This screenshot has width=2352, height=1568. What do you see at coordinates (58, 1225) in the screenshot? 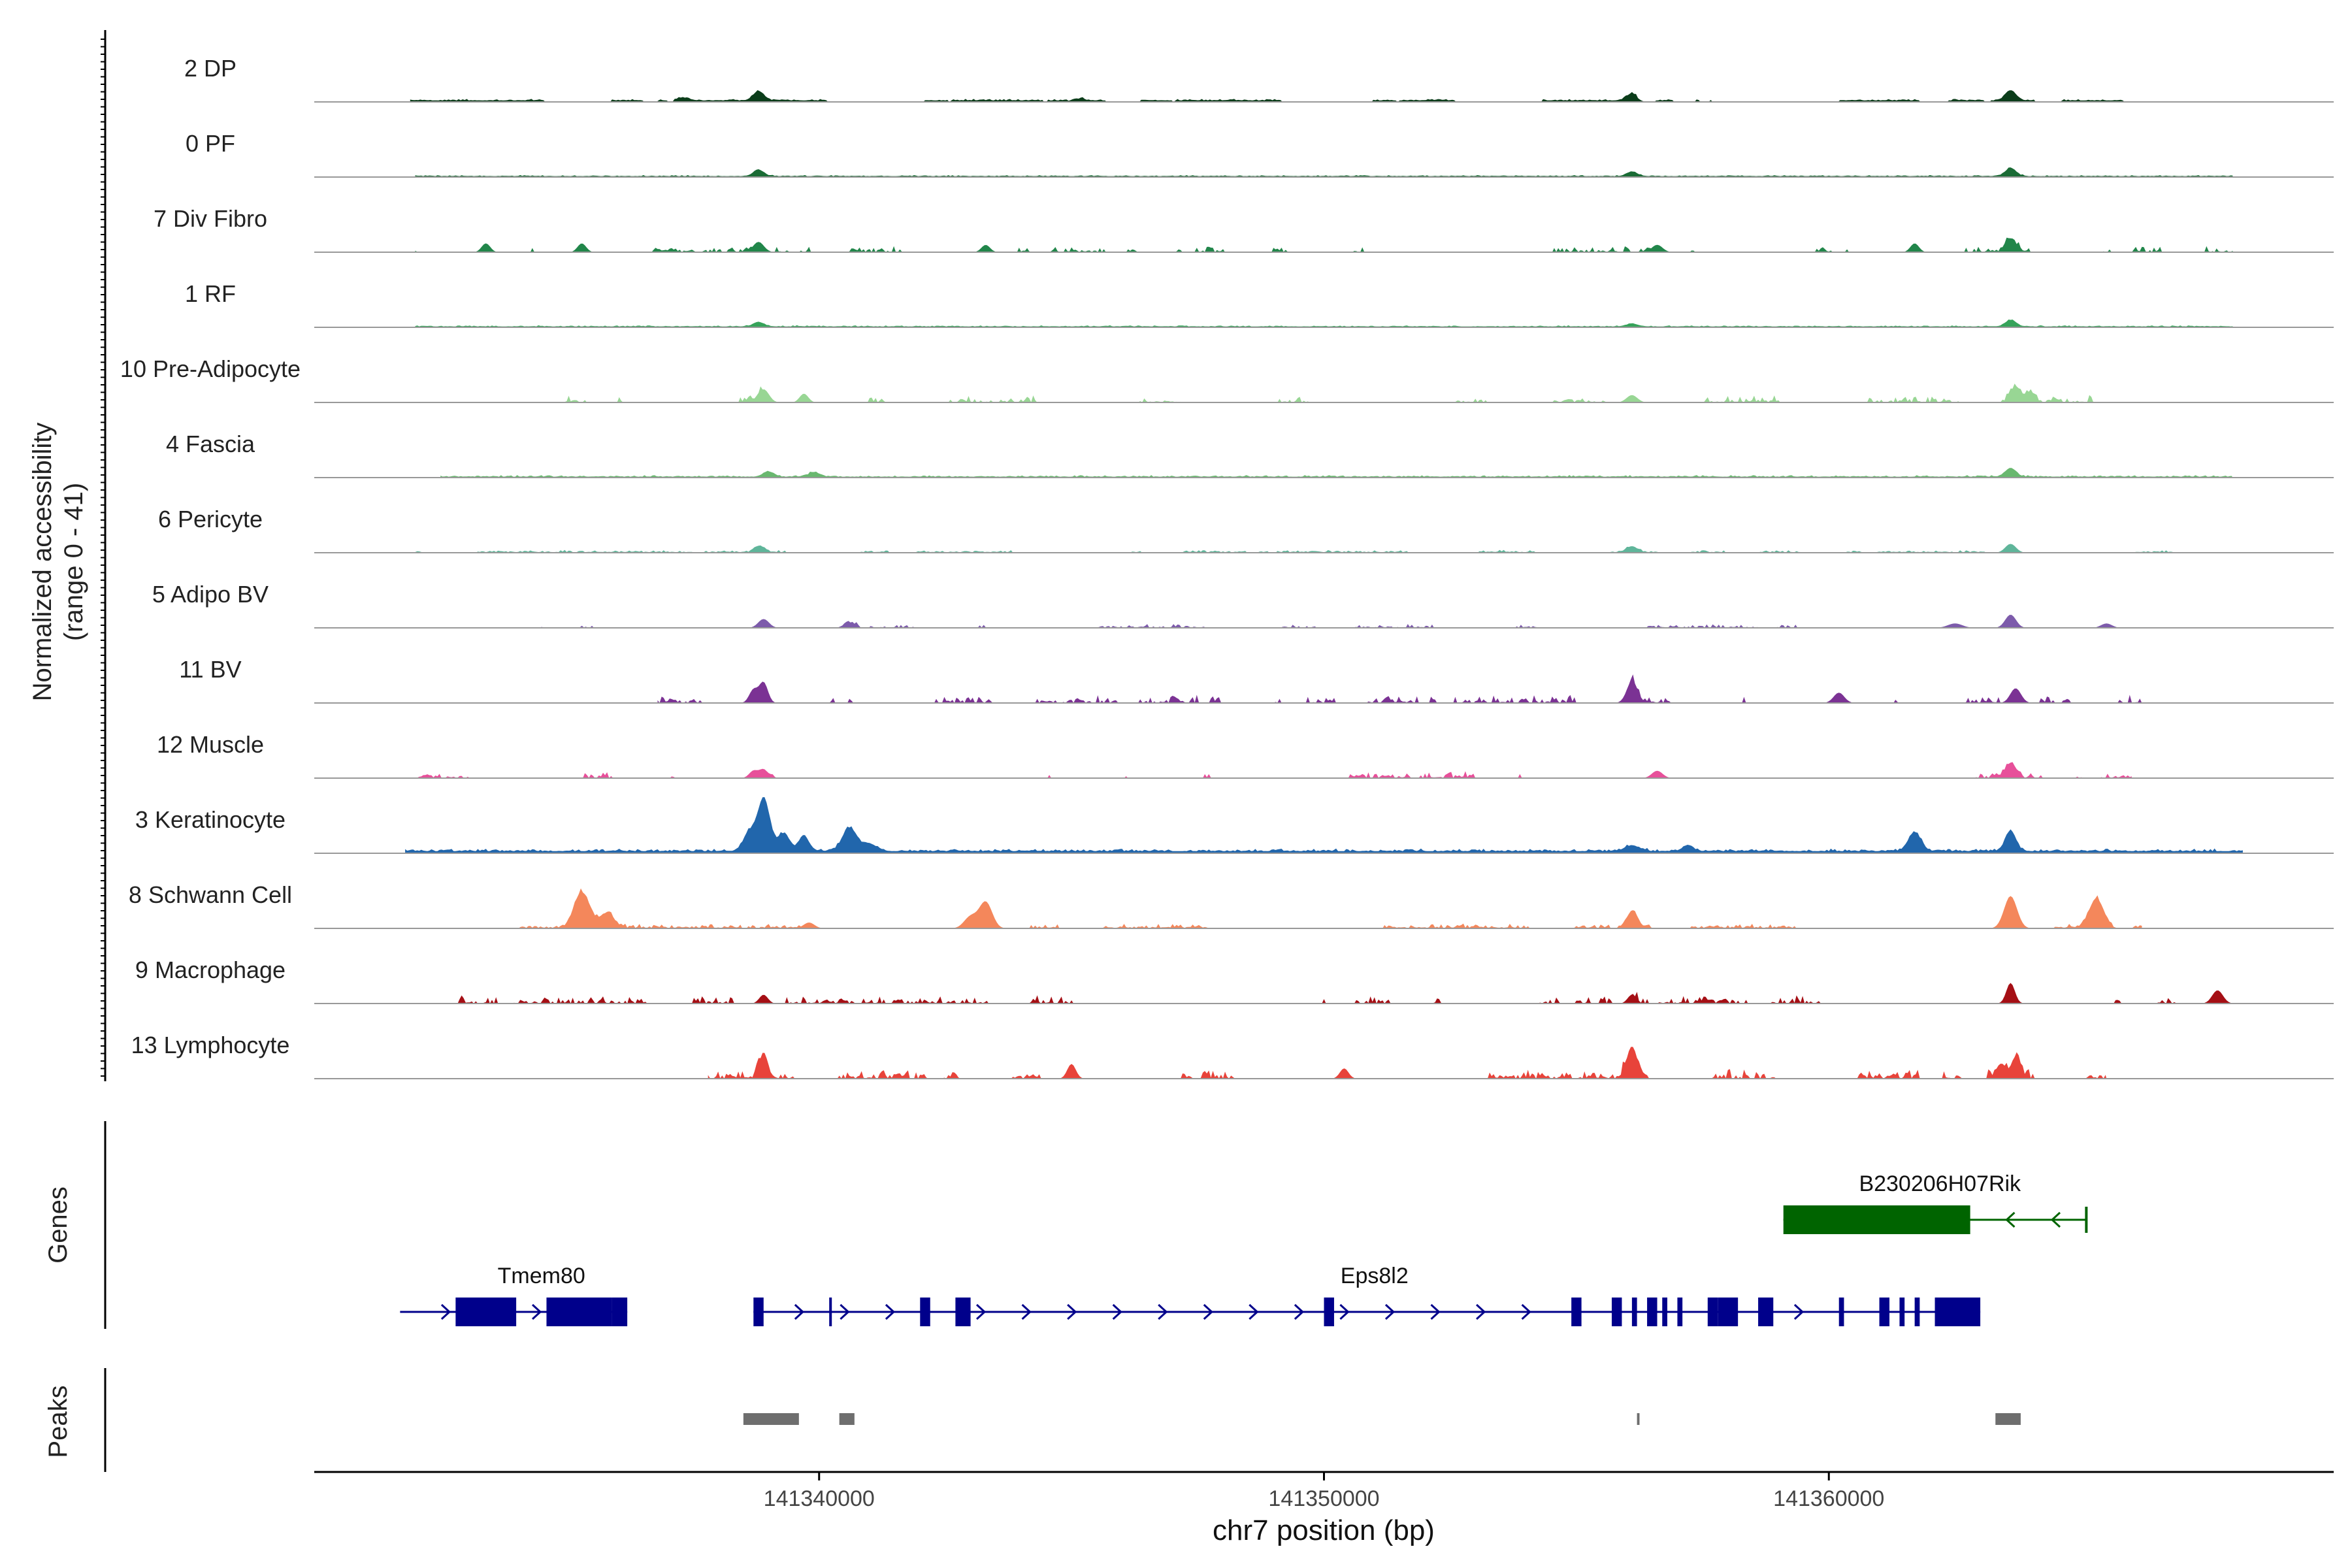
I see `genes-axis-label: Genes` at bounding box center [58, 1225].